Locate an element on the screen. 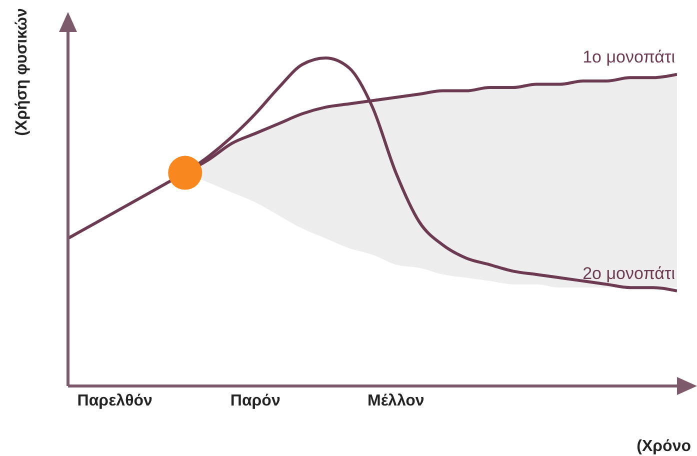 The height and width of the screenshot is (456, 697). series-label: 1ο μονοπάτι is located at coordinates (629, 56).